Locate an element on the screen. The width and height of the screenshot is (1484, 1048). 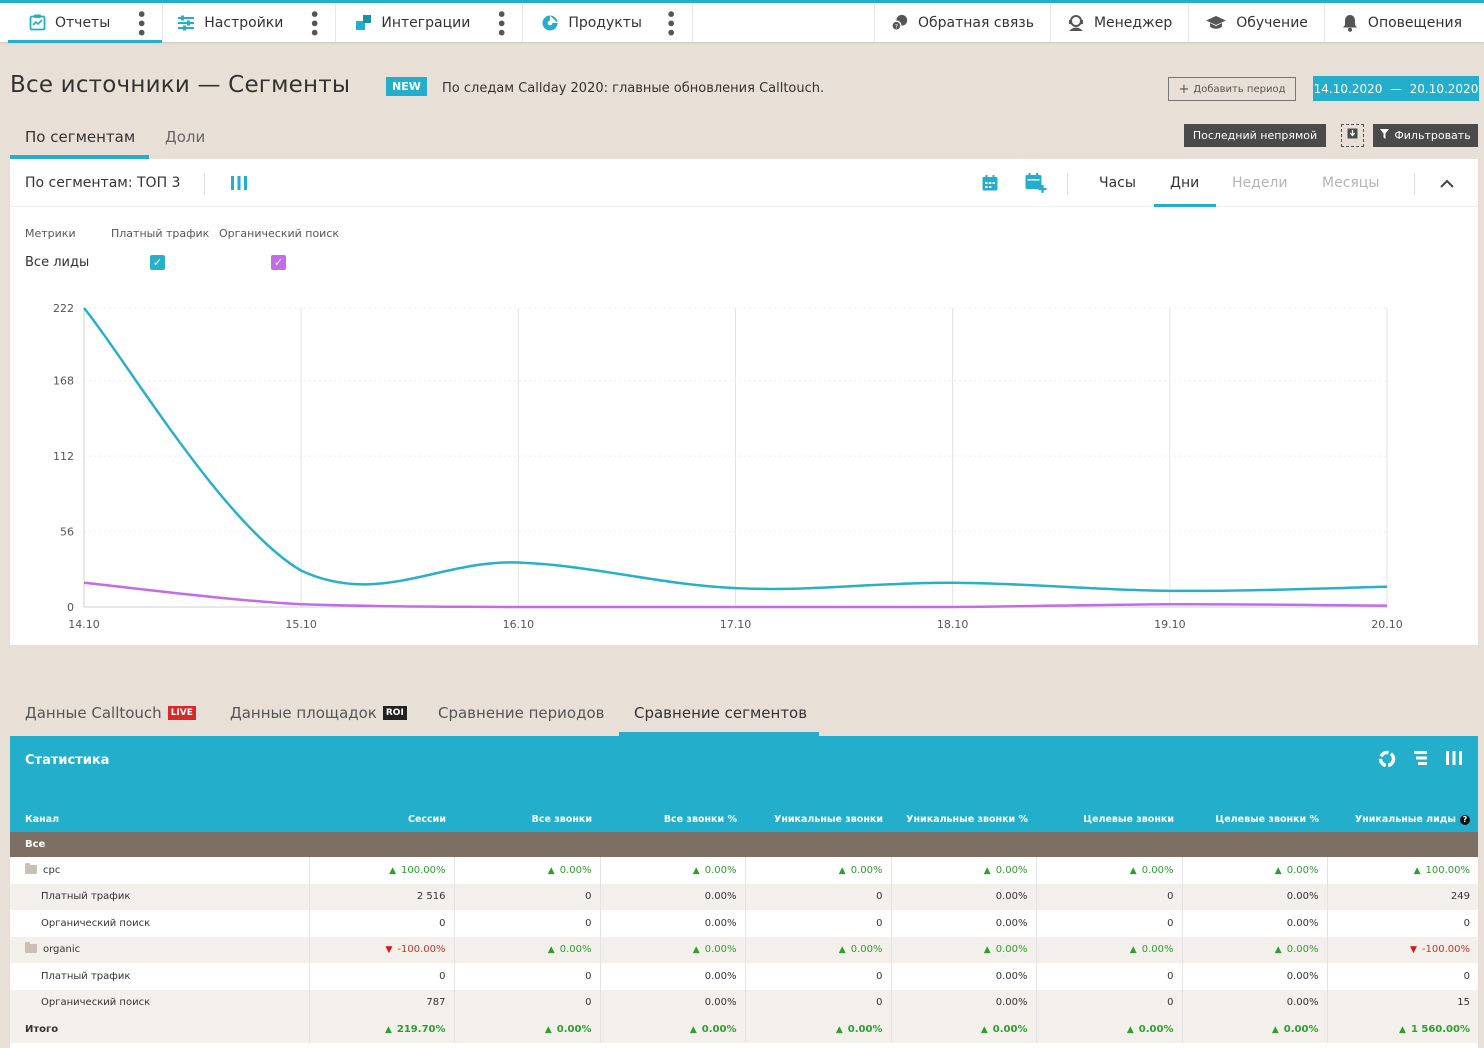
granularity-months: Месяцы is located at coordinates (1351, 183).